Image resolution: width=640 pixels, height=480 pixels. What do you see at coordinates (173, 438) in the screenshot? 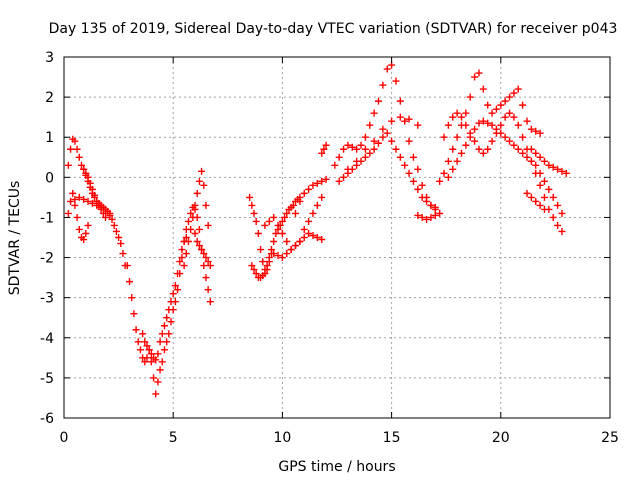
I see `x-tick-label: 5` at bounding box center [173, 438].